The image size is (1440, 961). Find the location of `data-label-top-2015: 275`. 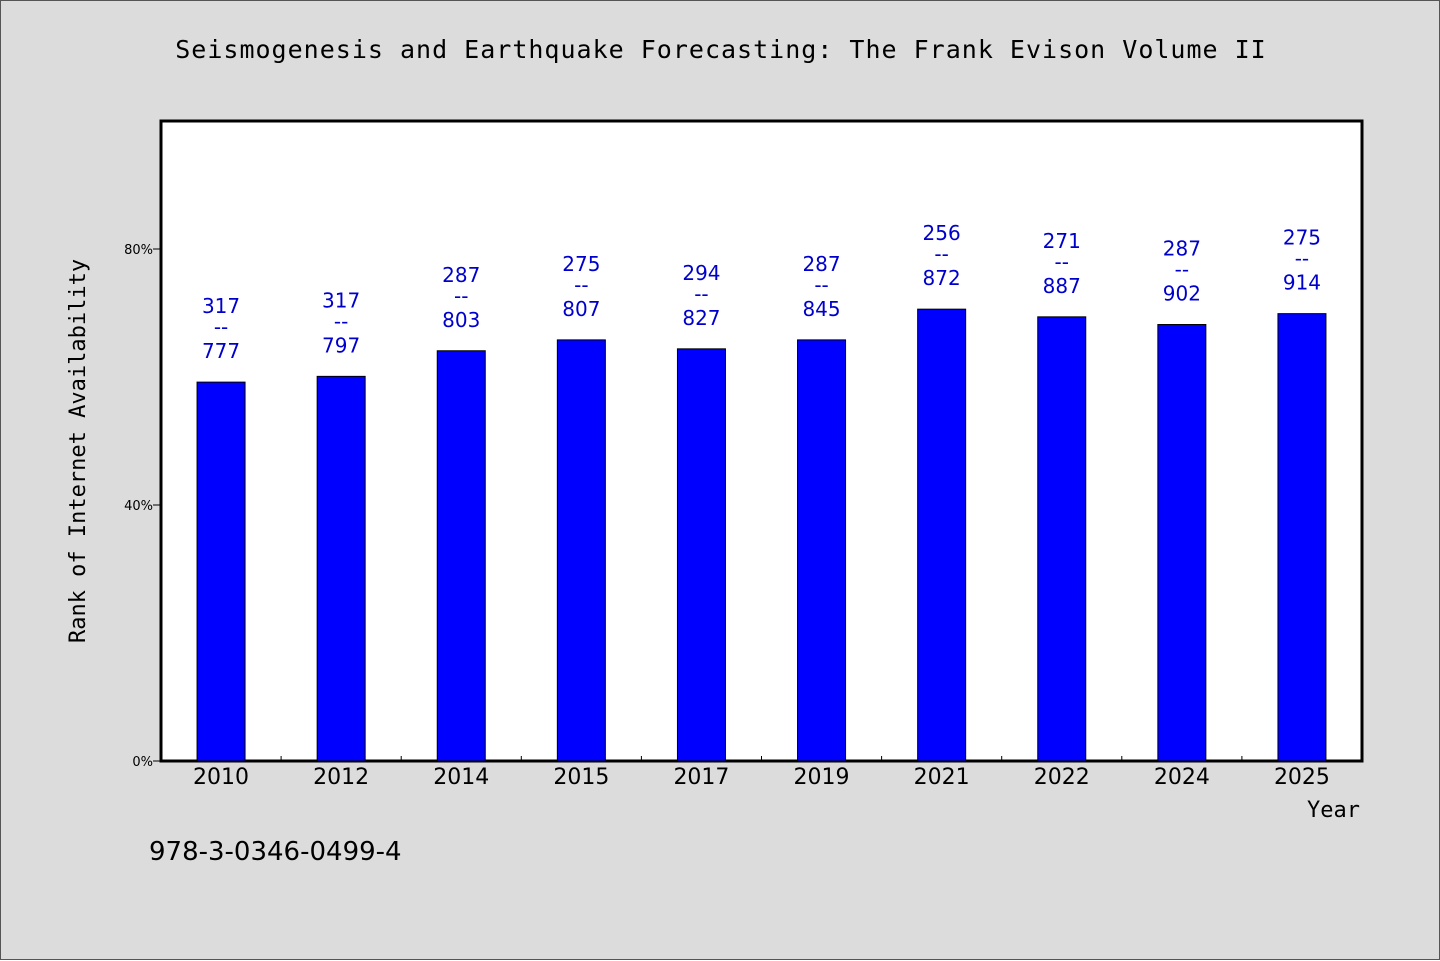

data-label-top-2015: 275 is located at coordinates (581, 264).